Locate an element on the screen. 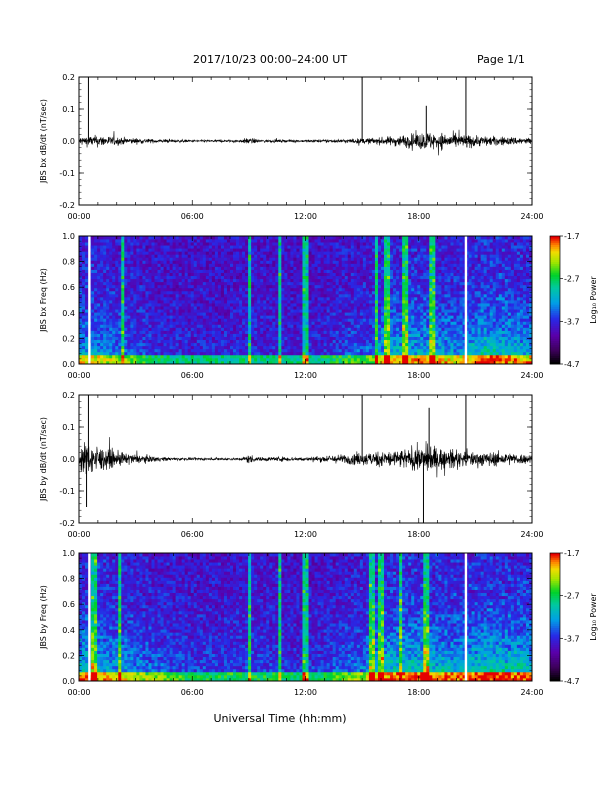 The width and height of the screenshot is (612, 792). panel-2-colorbar-label: Log₁₀ Power is located at coordinates (593, 300).